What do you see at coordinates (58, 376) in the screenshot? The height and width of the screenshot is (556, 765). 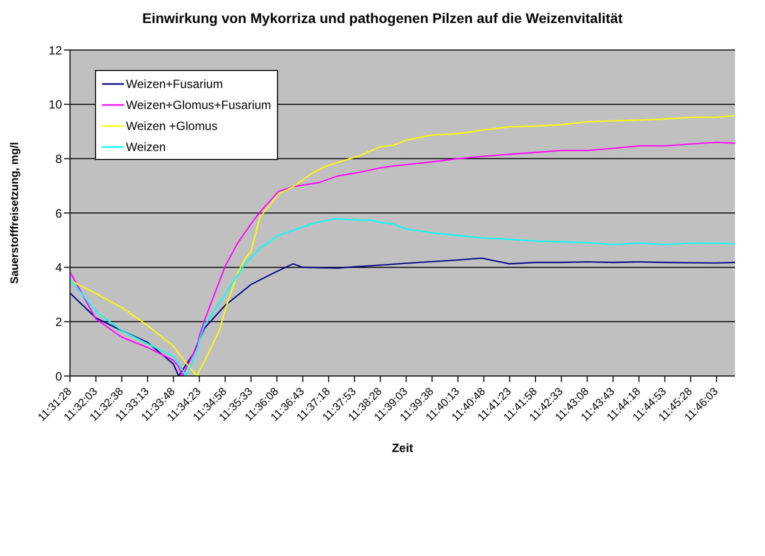 I see `y-tick-label: 0` at bounding box center [58, 376].